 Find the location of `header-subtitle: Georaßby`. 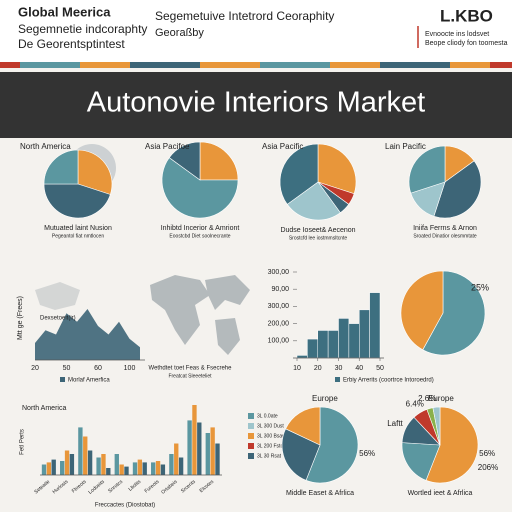

header-subtitle: Georaßby is located at coordinates (179, 33).